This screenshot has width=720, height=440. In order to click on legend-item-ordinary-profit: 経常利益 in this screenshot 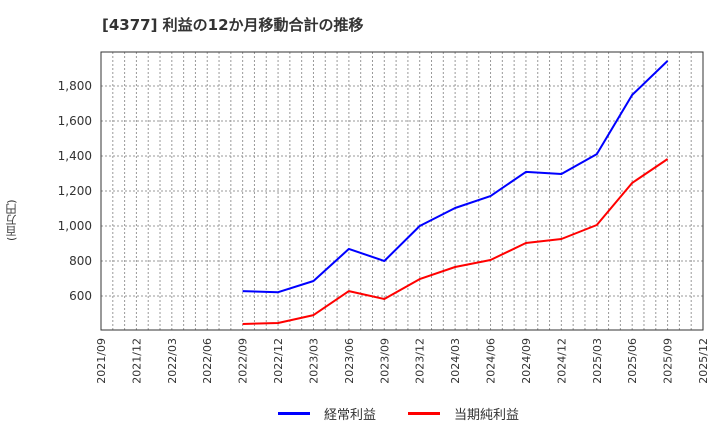, I will do `click(327, 413)`.